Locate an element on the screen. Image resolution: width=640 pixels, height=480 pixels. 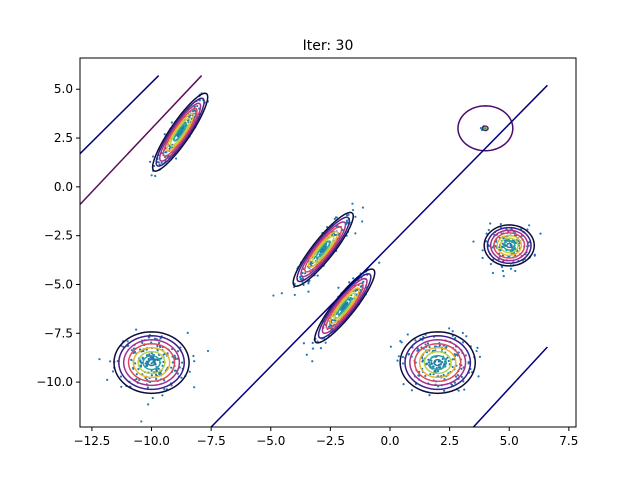
y-tick-label: −7.5 is located at coordinates (58, 333).